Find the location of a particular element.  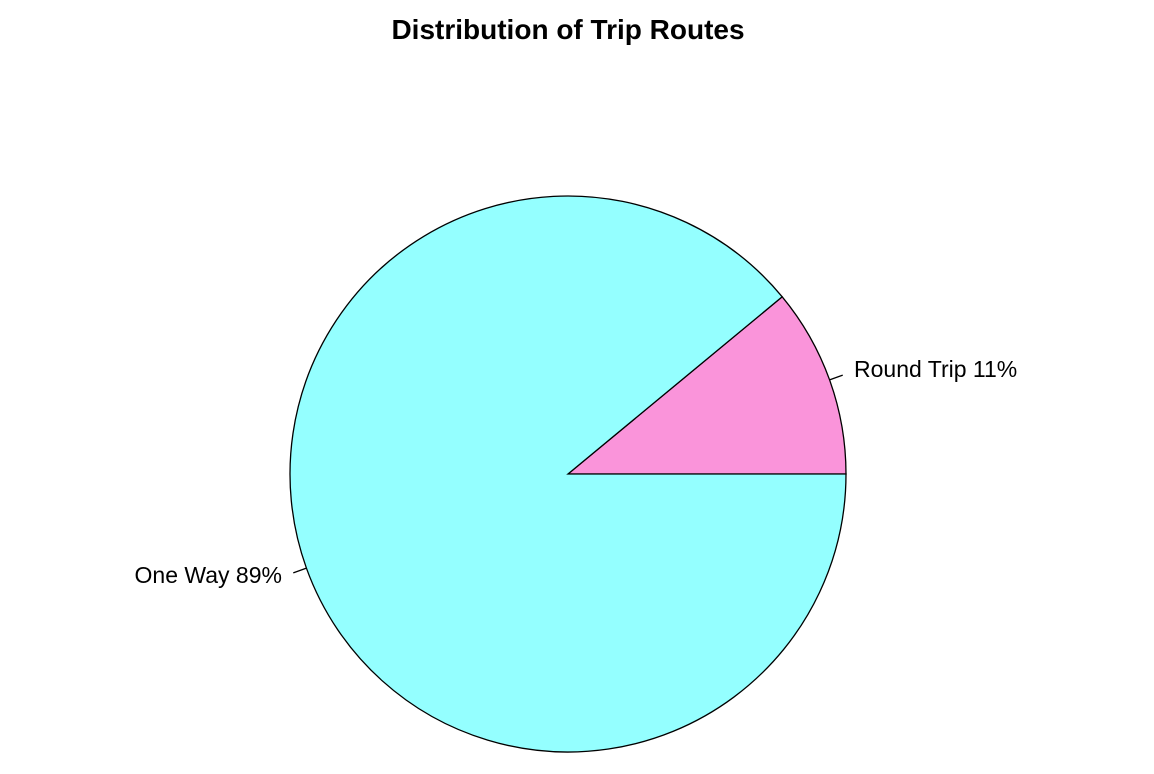

chart-title: Distribution of Trip Routes is located at coordinates (568, 29).